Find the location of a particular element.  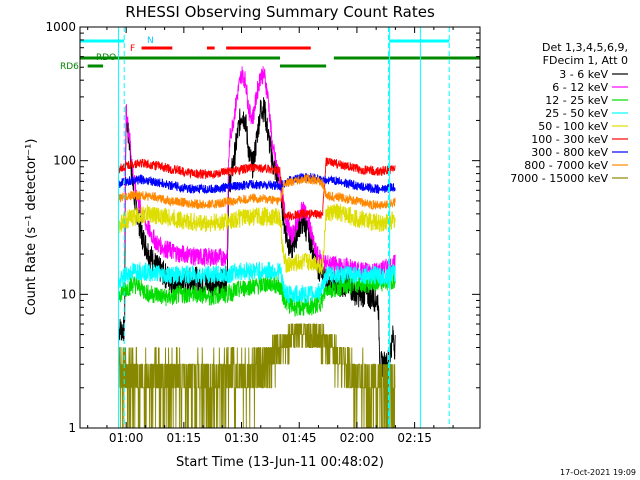

x-tick-label: 01:00 is located at coordinates (126, 438).